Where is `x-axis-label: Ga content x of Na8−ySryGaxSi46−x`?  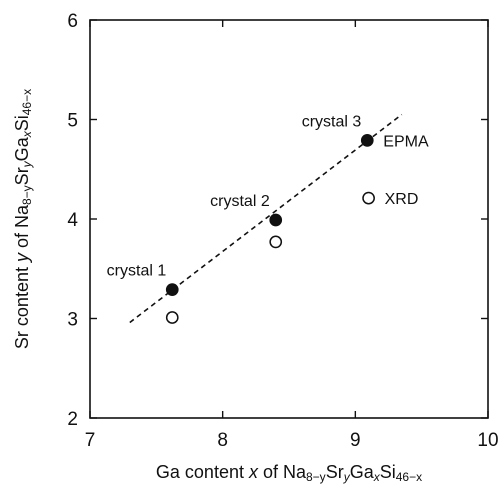 x-axis-label: Ga content x of Na8−ySryGaxSi46−x is located at coordinates (289, 473).